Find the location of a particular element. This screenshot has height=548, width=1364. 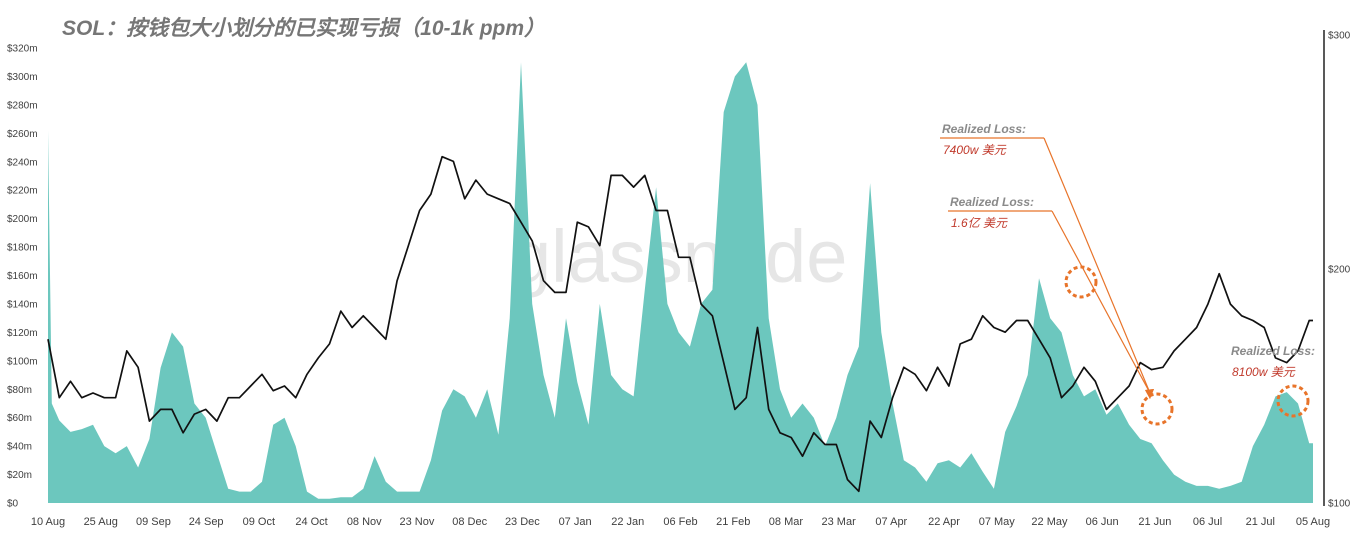

x-tick-label: 23 Nov is located at coordinates (417, 522).